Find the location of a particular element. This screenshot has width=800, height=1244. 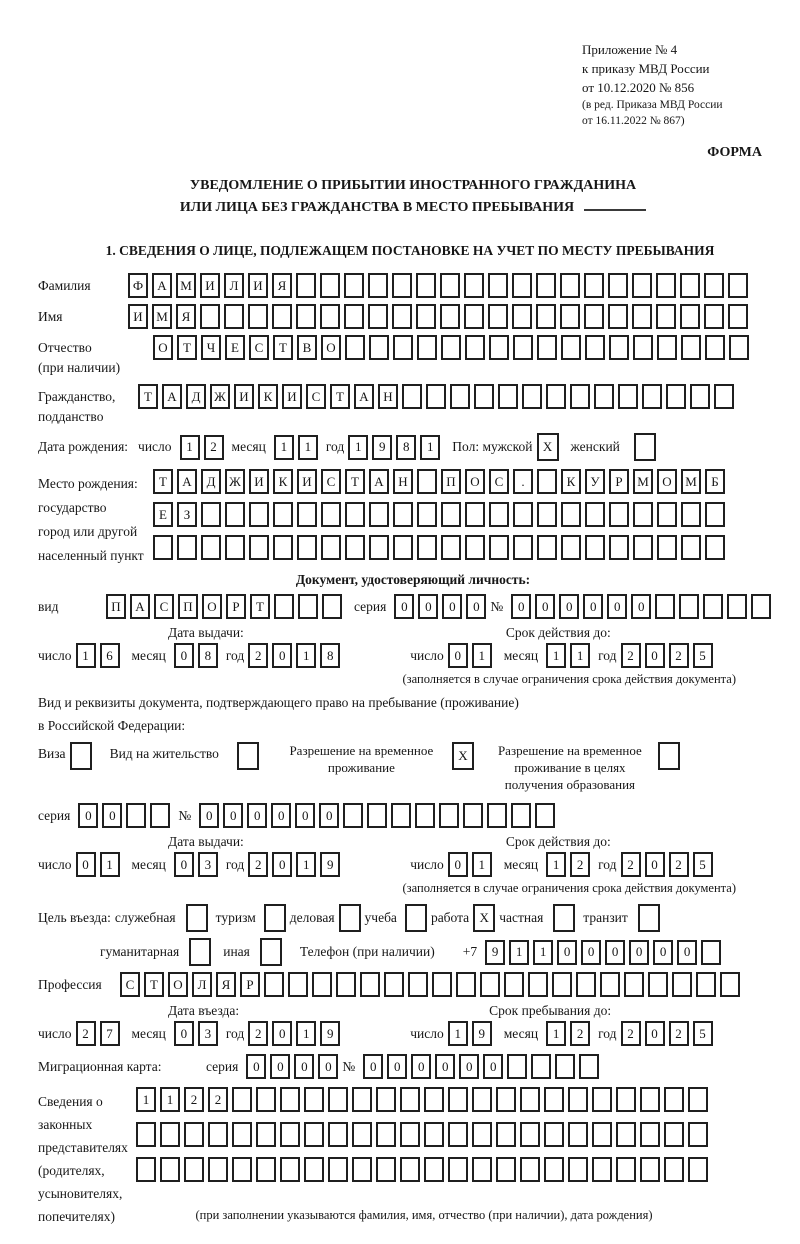

birth-day-cell: 1 is located at coordinates (189, 447).